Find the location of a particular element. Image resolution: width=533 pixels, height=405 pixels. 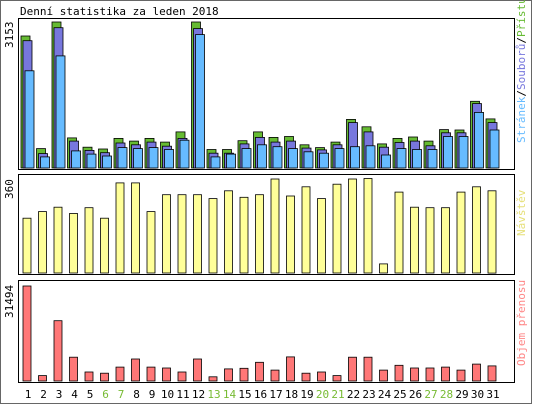

day-label-27: 27 is located at coordinates (430, 394).